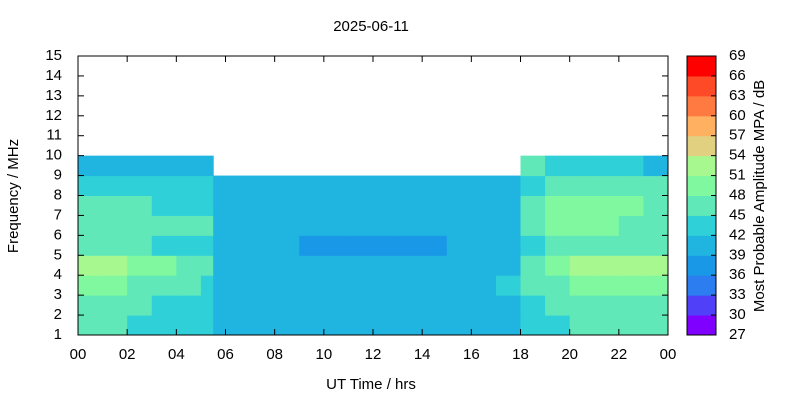 The width and height of the screenshot is (800, 400). I want to click on x-tick-label: 10, so click(323, 354).